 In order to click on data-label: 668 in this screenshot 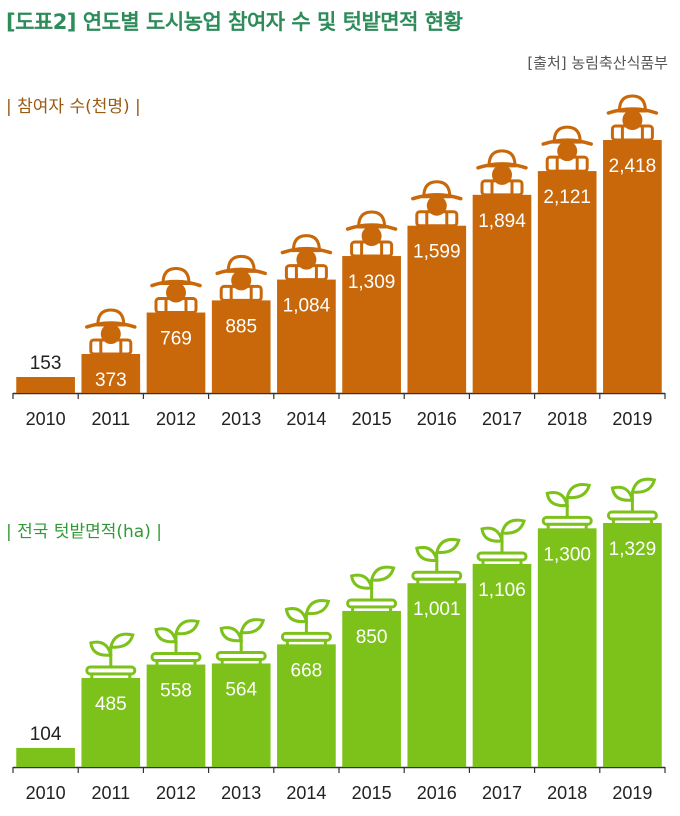, I will do `click(307, 670)`.